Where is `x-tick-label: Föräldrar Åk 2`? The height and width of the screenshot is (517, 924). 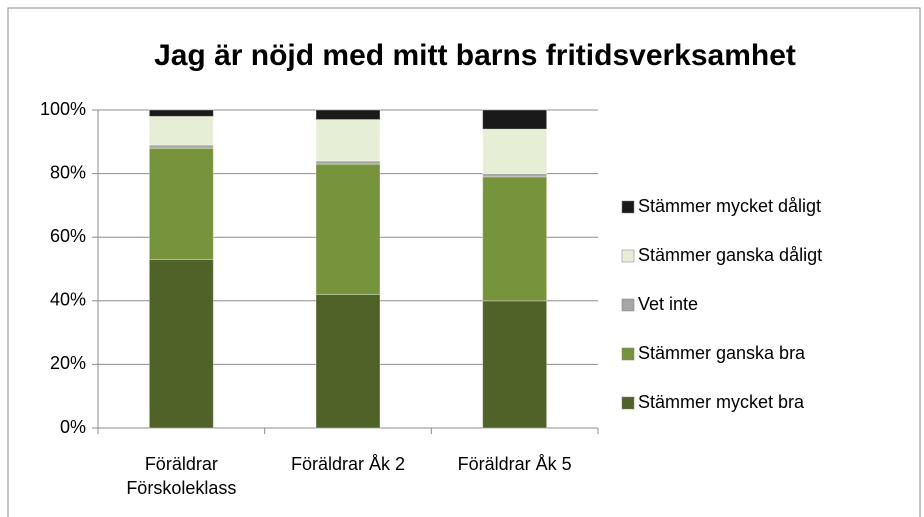
x-tick-label: Föräldrar Åk 2 is located at coordinates (348, 464).